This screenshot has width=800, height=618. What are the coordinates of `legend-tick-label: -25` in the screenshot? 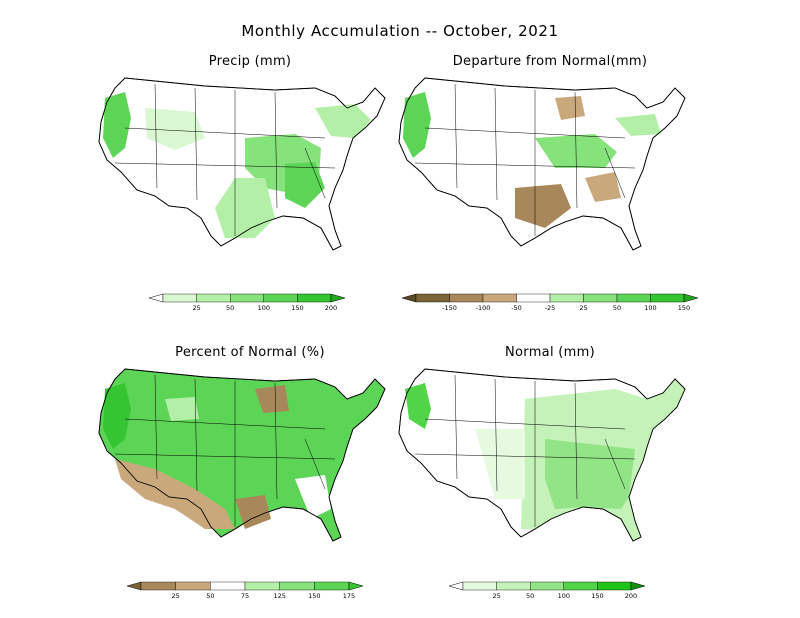 It's located at (550, 308).